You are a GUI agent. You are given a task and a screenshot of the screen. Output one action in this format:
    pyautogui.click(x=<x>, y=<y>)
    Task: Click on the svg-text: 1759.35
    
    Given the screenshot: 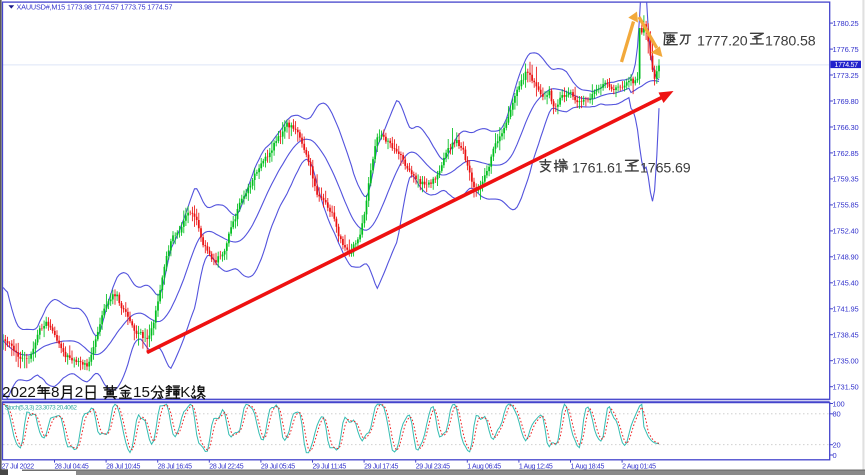 What is the action you would take?
    pyautogui.click(x=846, y=179)
    